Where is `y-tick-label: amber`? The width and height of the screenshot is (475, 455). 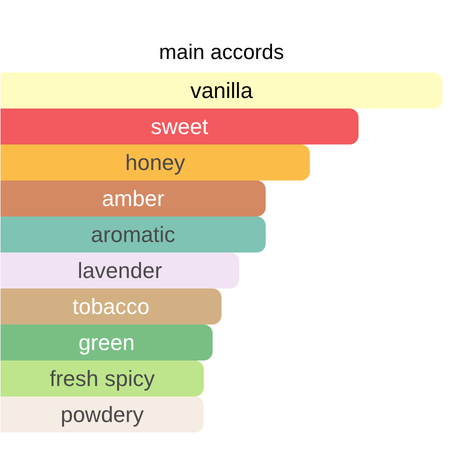
y-tick-label: amber is located at coordinates (133, 198).